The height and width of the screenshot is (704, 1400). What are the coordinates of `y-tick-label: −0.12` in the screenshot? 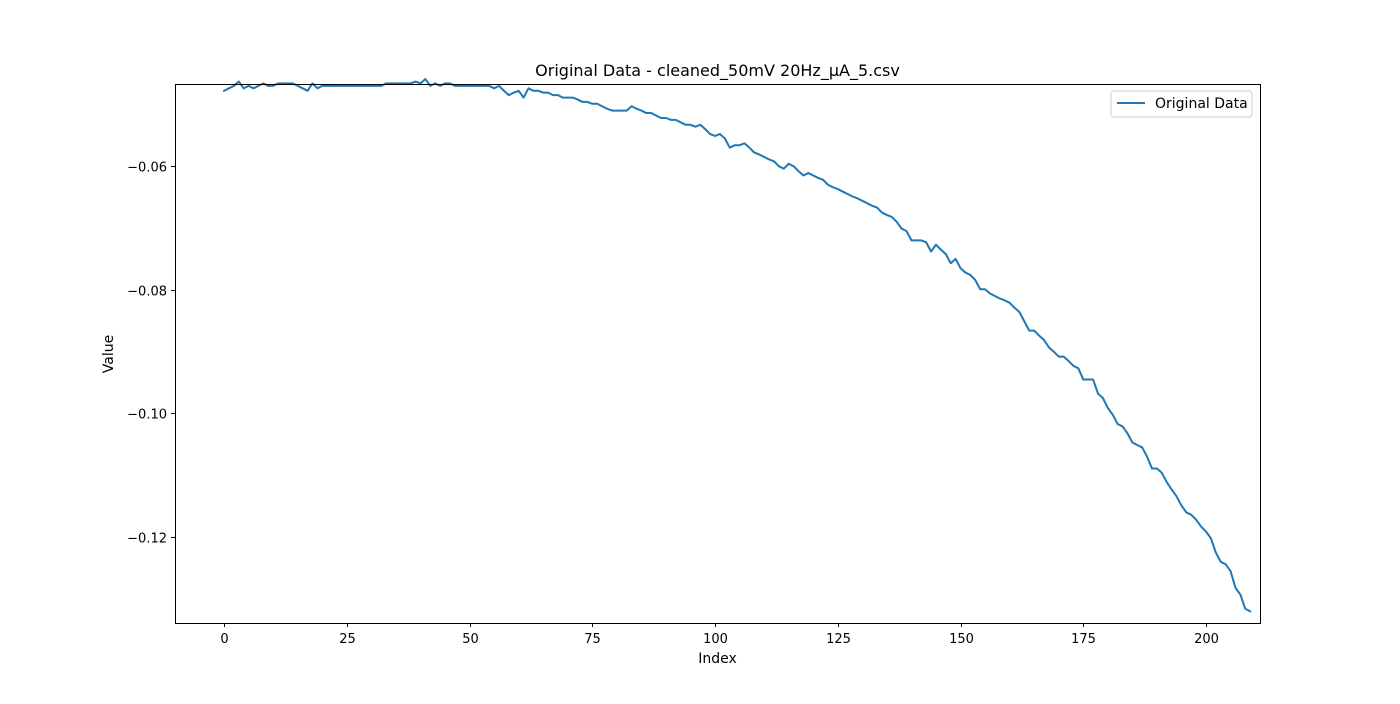 It's located at (147, 539).